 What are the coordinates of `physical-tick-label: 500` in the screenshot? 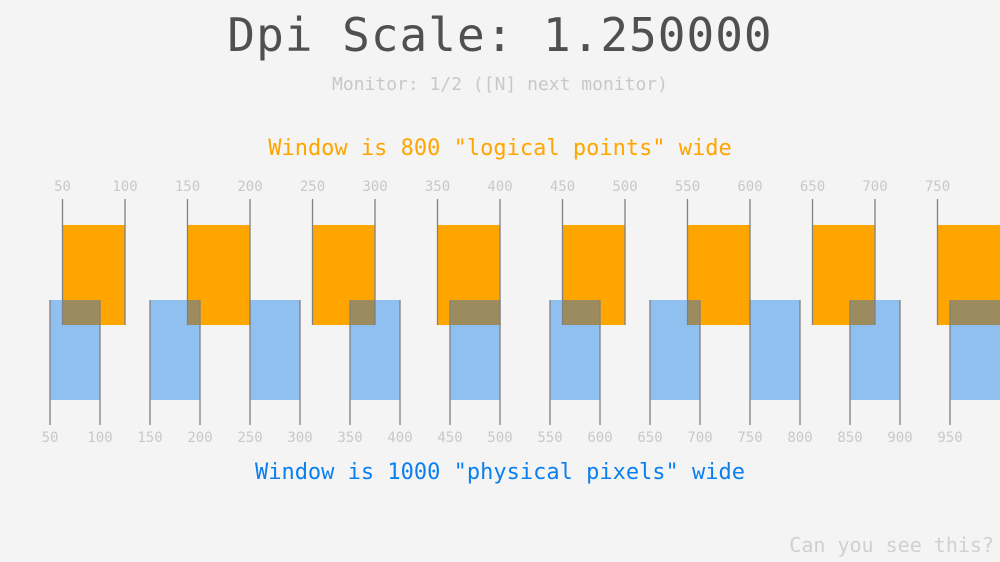 It's located at (499, 438).